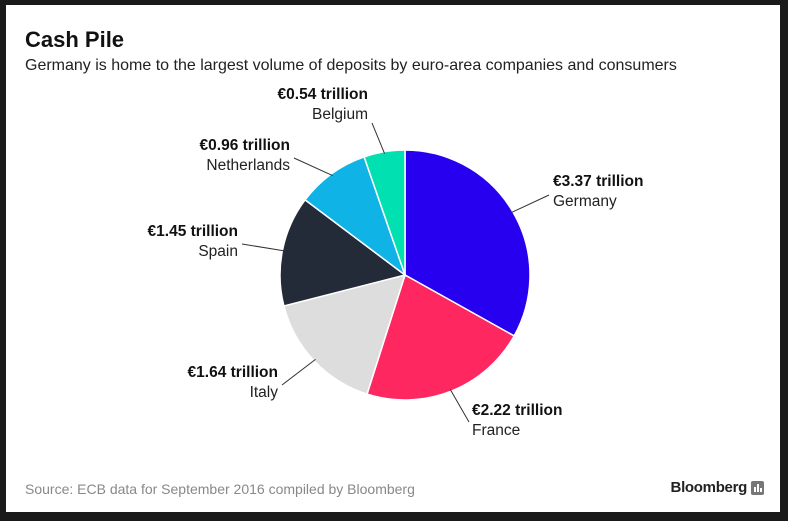 The image size is (788, 521). Describe the element at coordinates (298, 372) in the screenshot. I see `leader-line-italy` at that location.